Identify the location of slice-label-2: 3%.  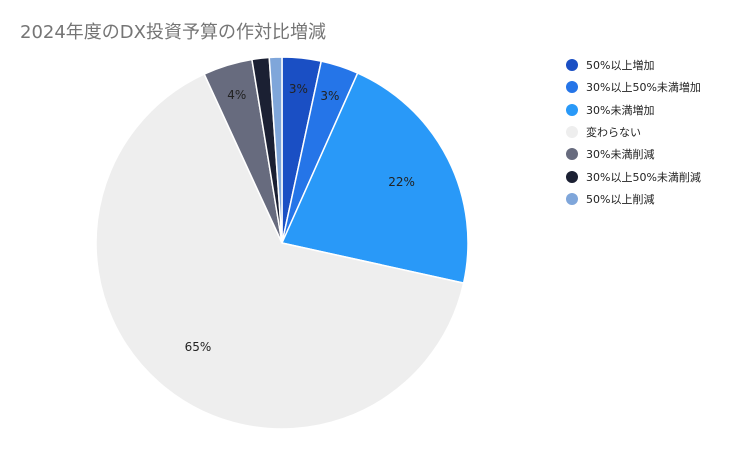
(329, 96).